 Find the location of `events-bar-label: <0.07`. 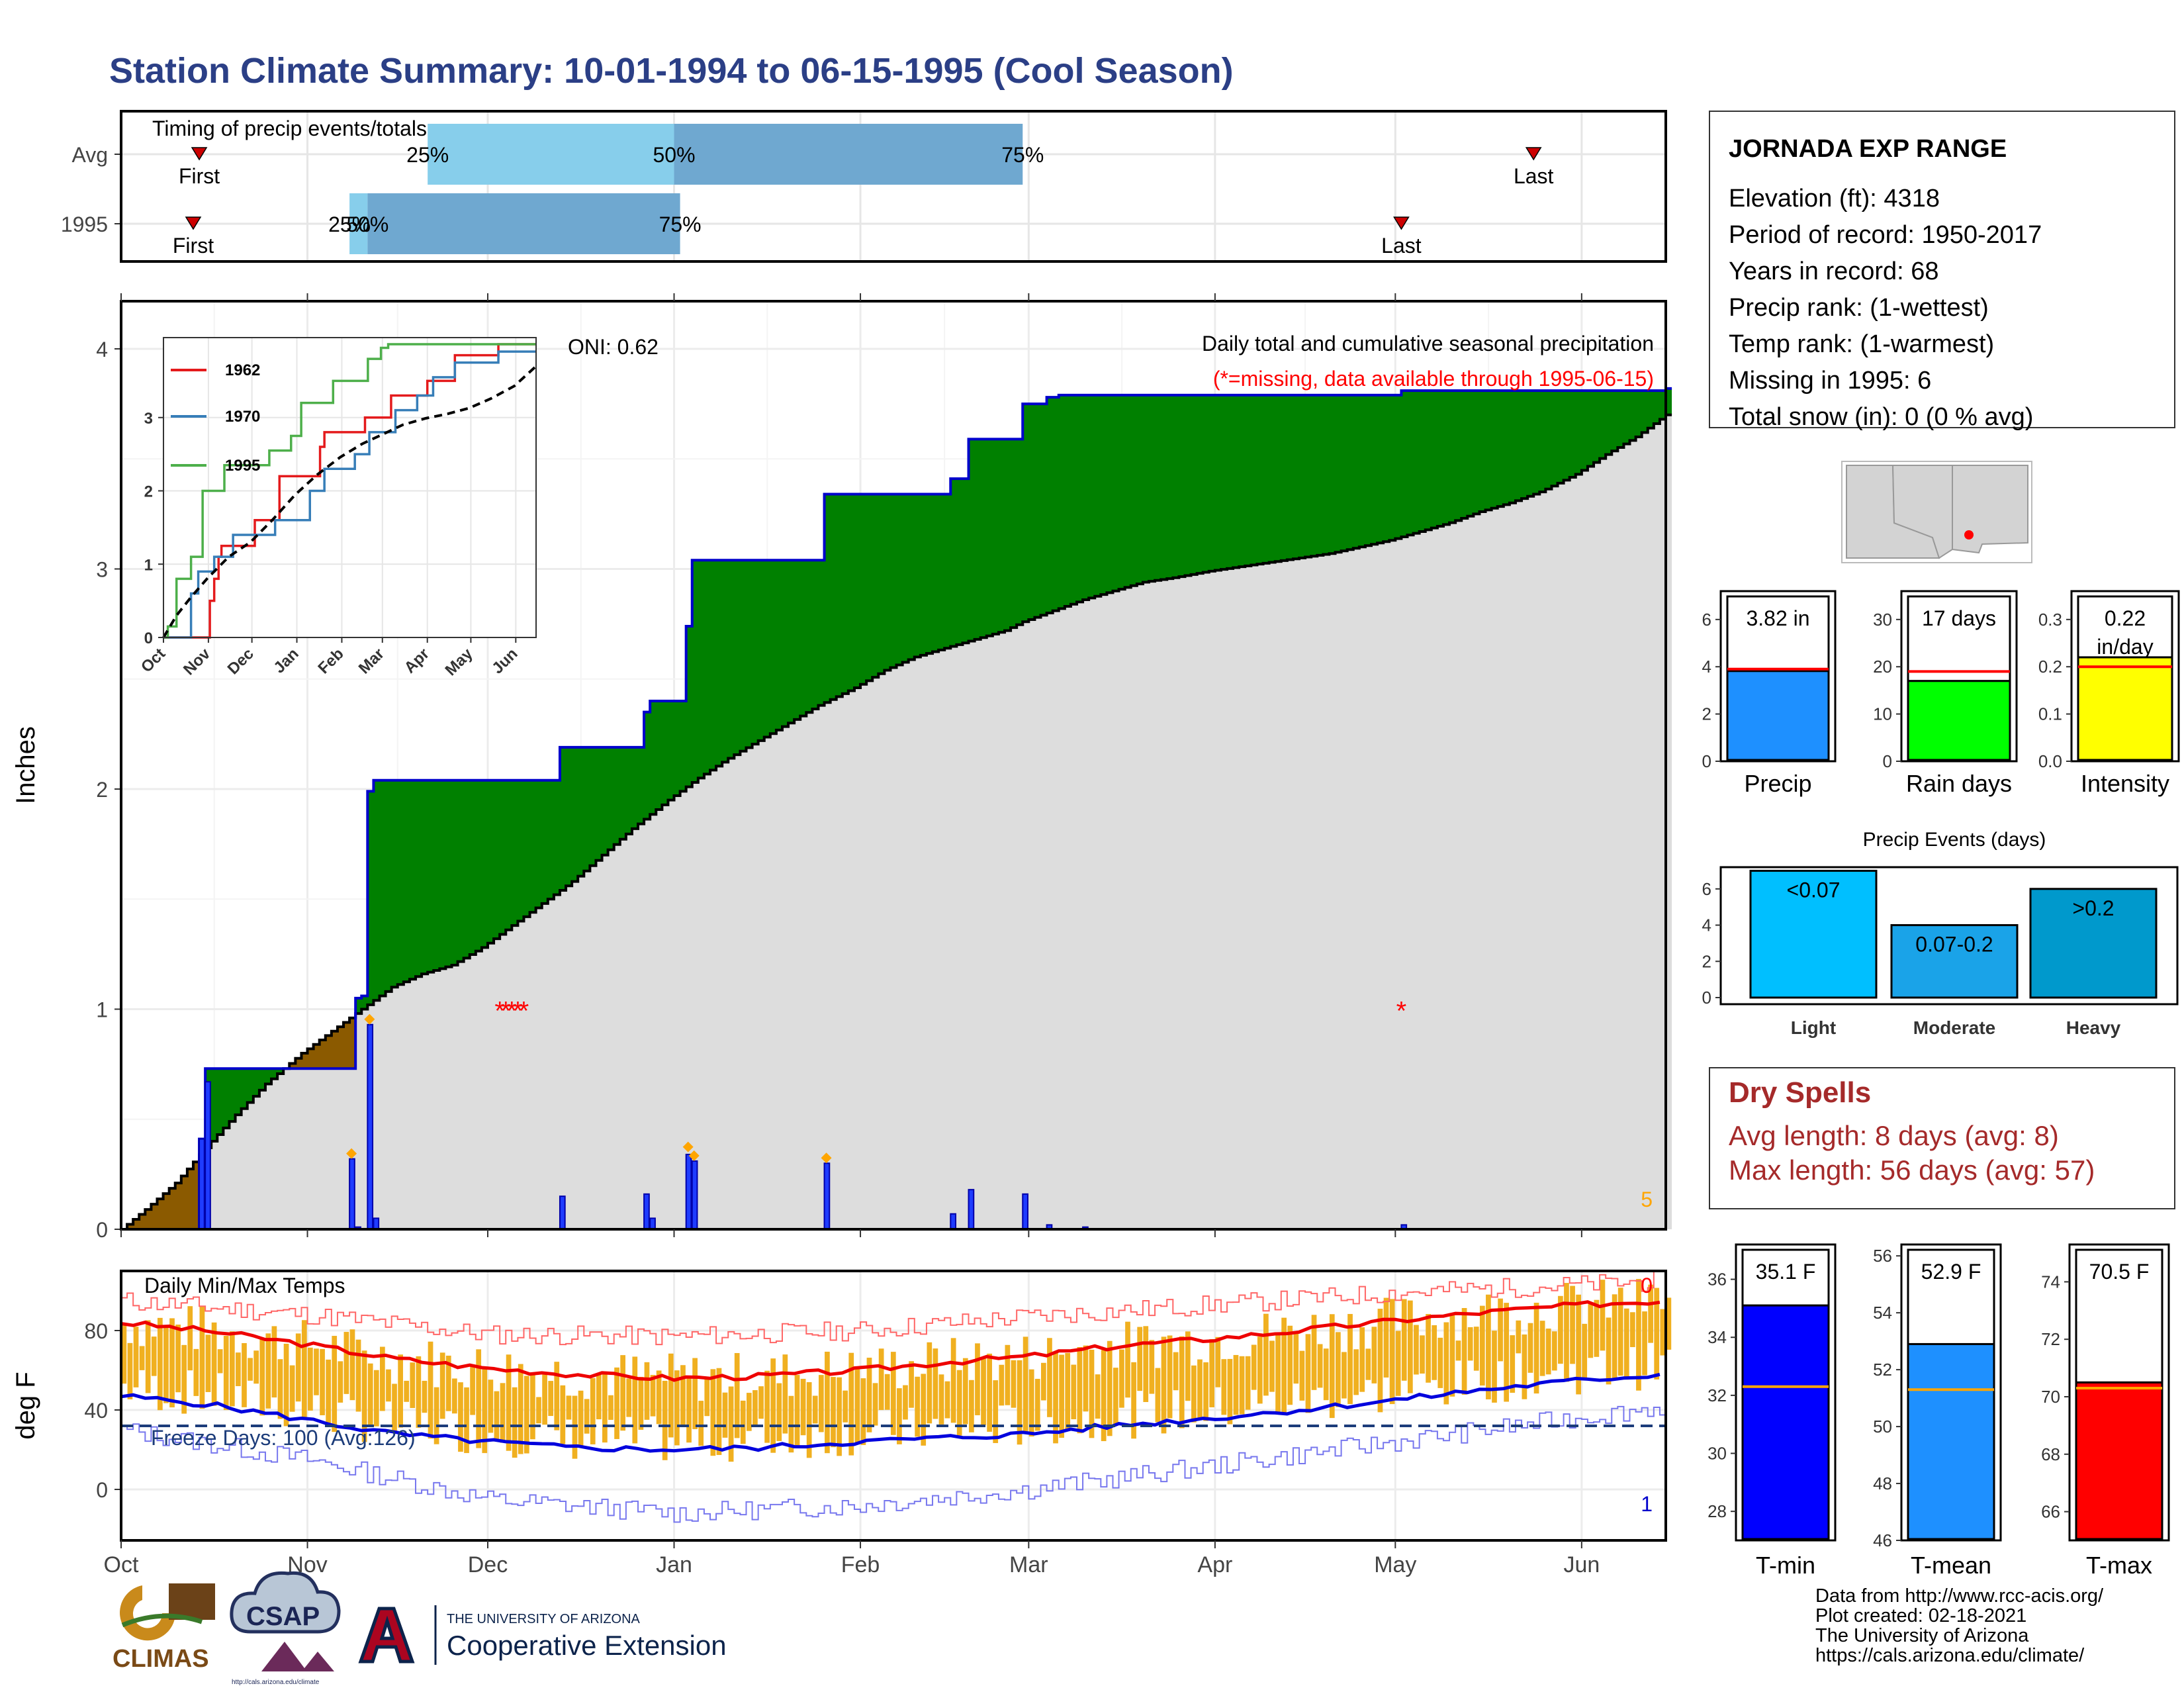

events-bar-label: <0.07 is located at coordinates (1814, 890).